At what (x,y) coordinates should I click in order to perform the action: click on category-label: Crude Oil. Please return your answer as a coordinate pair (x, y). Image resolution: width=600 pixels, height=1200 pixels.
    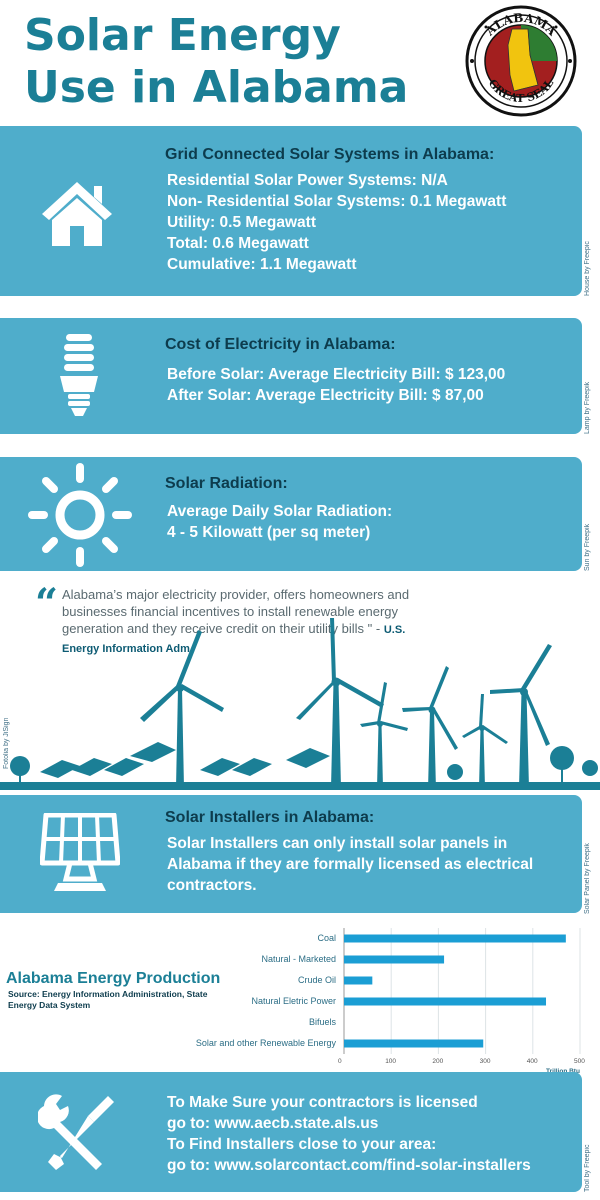
    Looking at the image, I should click on (316, 979).